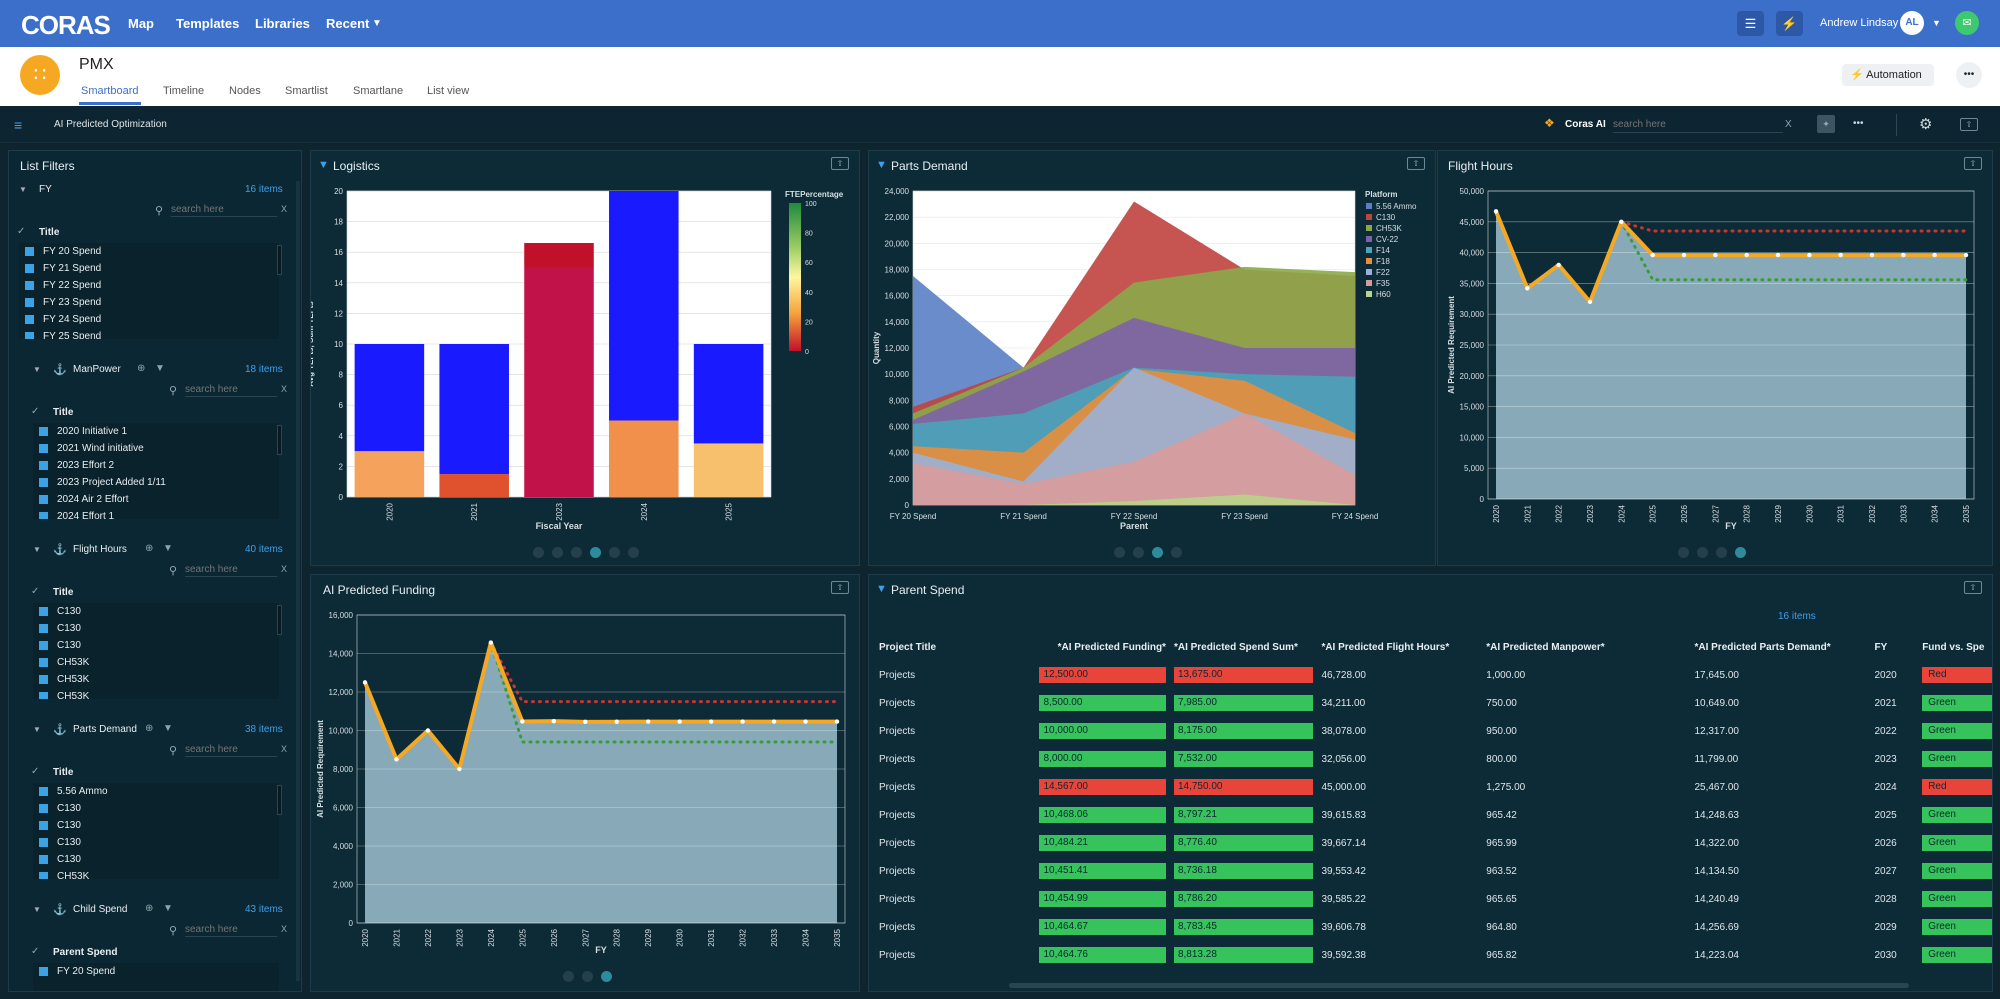  I want to click on filter-name: Flight Hours, so click(100, 549).